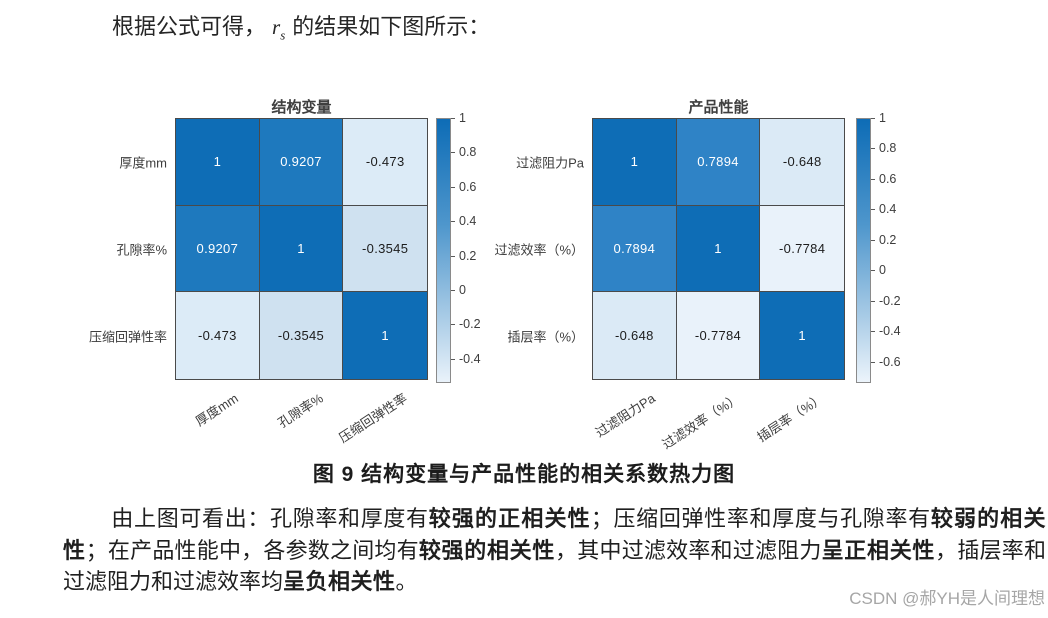 Image resolution: width=1048 pixels, height=618 pixels. Describe the element at coordinates (890, 361) in the screenshot. I see `colorbar-tick-label: -0.6` at that location.